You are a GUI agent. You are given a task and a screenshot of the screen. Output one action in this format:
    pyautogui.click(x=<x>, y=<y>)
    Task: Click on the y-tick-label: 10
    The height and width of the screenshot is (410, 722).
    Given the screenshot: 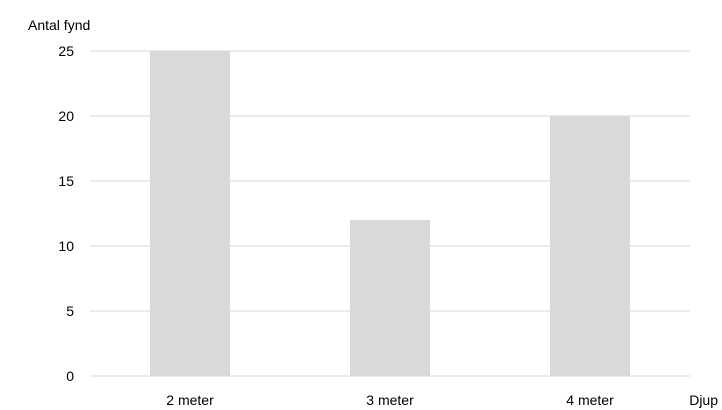 What is the action you would take?
    pyautogui.click(x=66, y=246)
    